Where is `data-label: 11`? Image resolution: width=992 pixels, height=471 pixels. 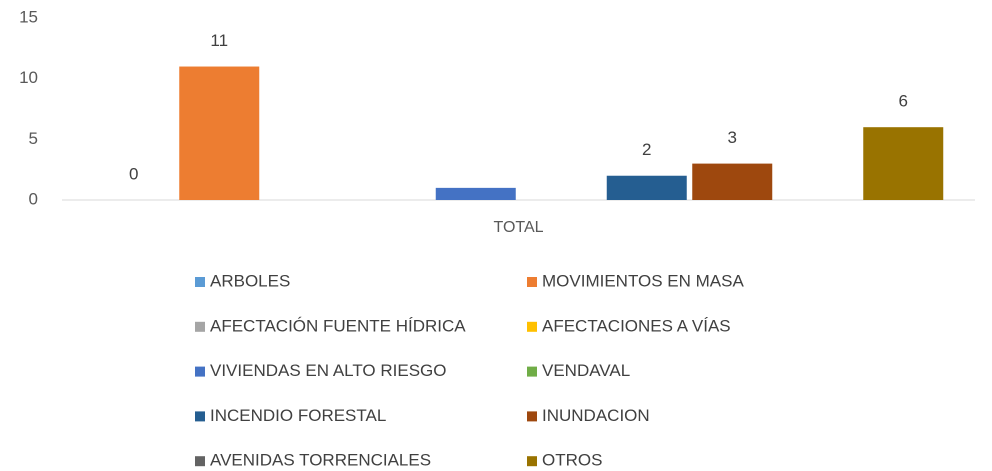
data-label: 11 is located at coordinates (219, 40).